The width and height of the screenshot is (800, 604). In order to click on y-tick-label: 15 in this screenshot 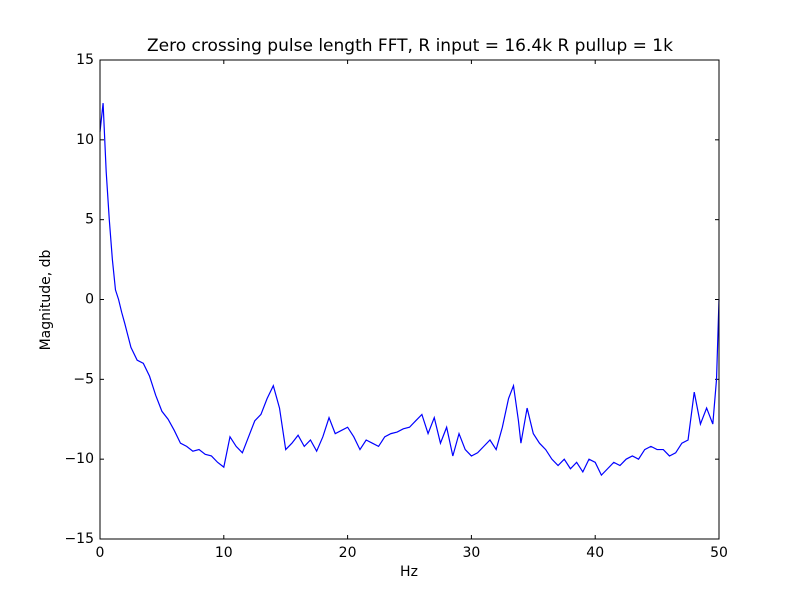, I will do `click(85, 60)`.